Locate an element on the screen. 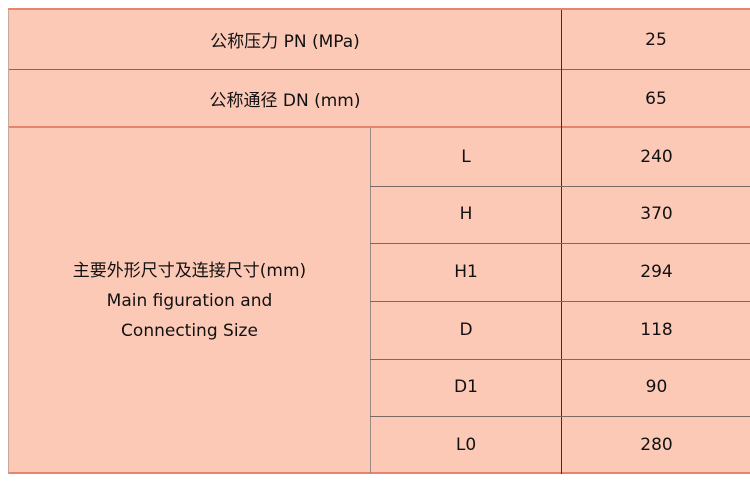 The height and width of the screenshot is (485, 750). dimension-value: 370 is located at coordinates (656, 214).